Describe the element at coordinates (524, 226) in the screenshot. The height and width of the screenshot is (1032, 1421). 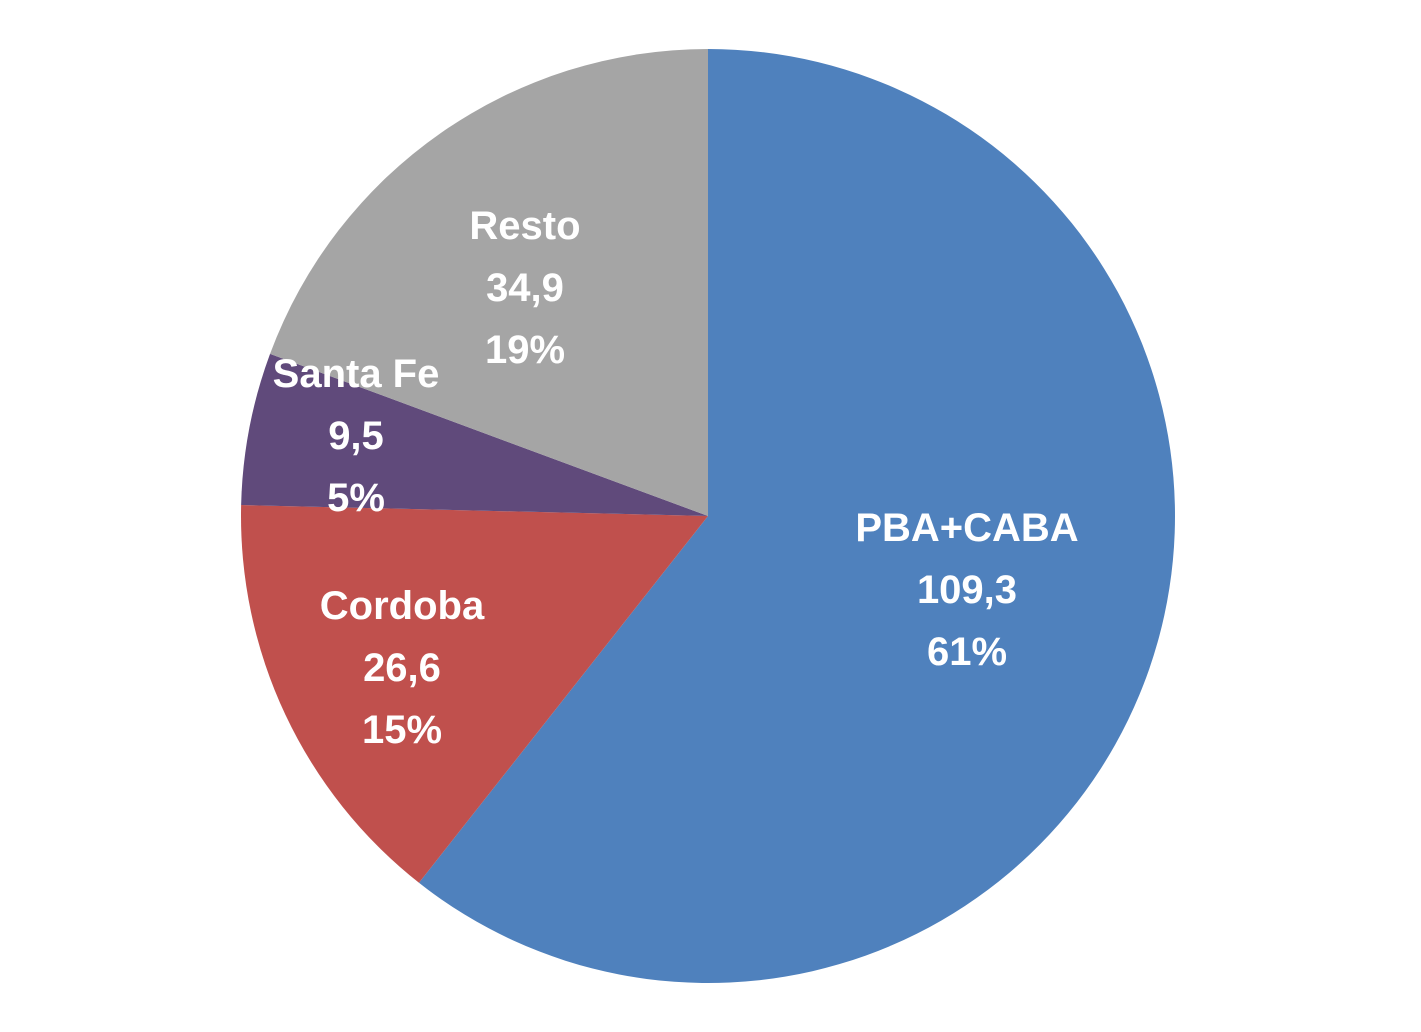
I see `data-label-resto-category: Resto` at that location.